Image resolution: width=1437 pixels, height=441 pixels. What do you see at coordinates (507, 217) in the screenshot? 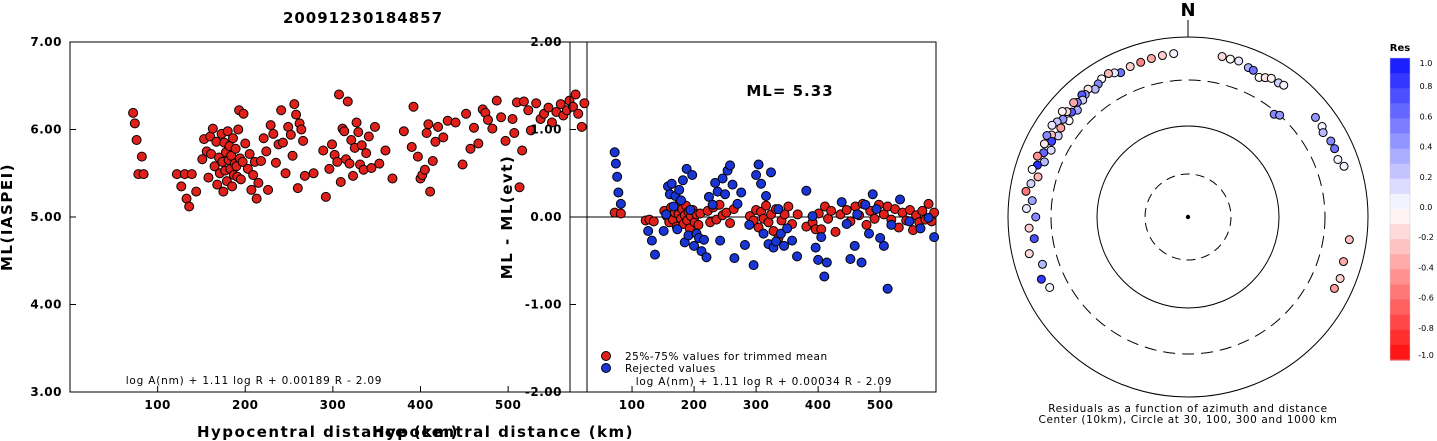
I see `y-axis-label-middle: ML - ML(evt)` at bounding box center [507, 217].